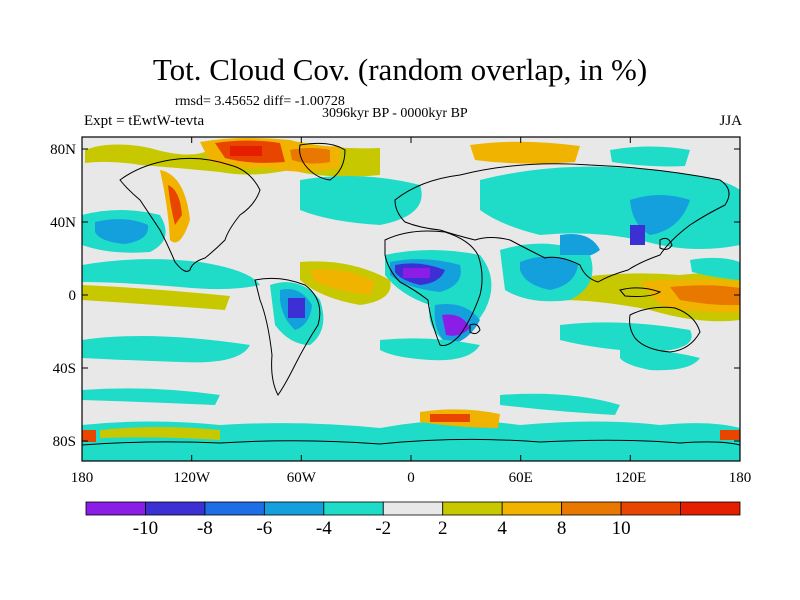  What do you see at coordinates (443, 528) in the screenshot?
I see `colorbar-label: 2` at bounding box center [443, 528].